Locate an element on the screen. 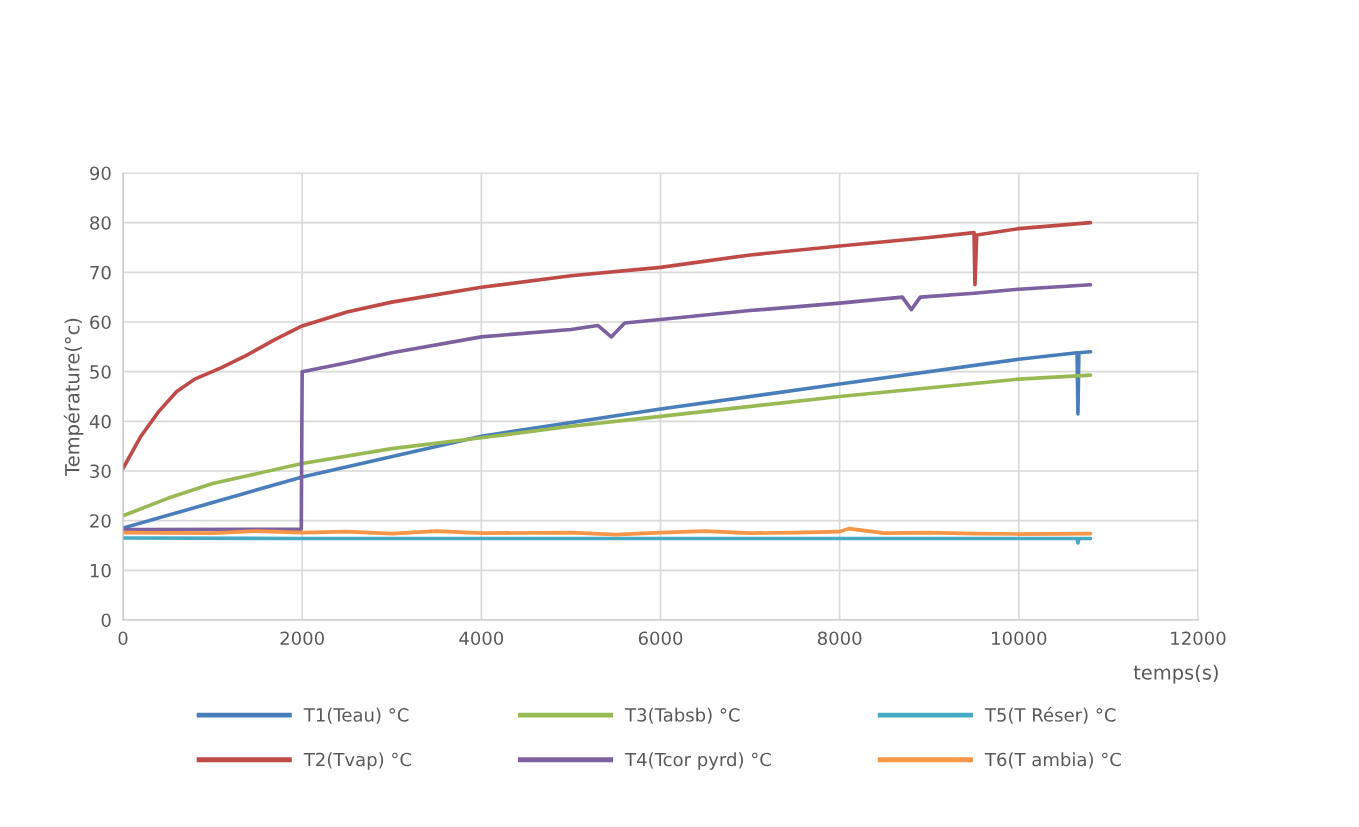 This screenshot has height=827, width=1359. legend-label: T2(Tvap) °C is located at coordinates (357, 761).